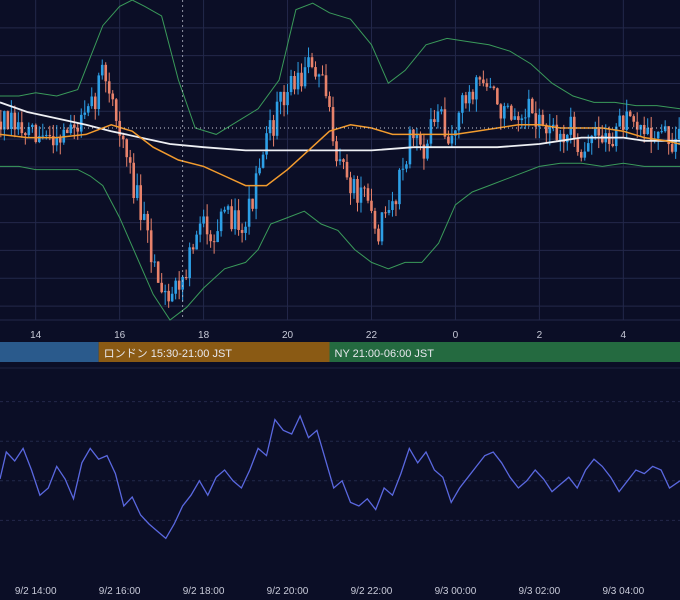 Image resolution: width=680 pixels, height=600 pixels. I want to click on time-axis-label: 9/2 22:00, so click(372, 591).